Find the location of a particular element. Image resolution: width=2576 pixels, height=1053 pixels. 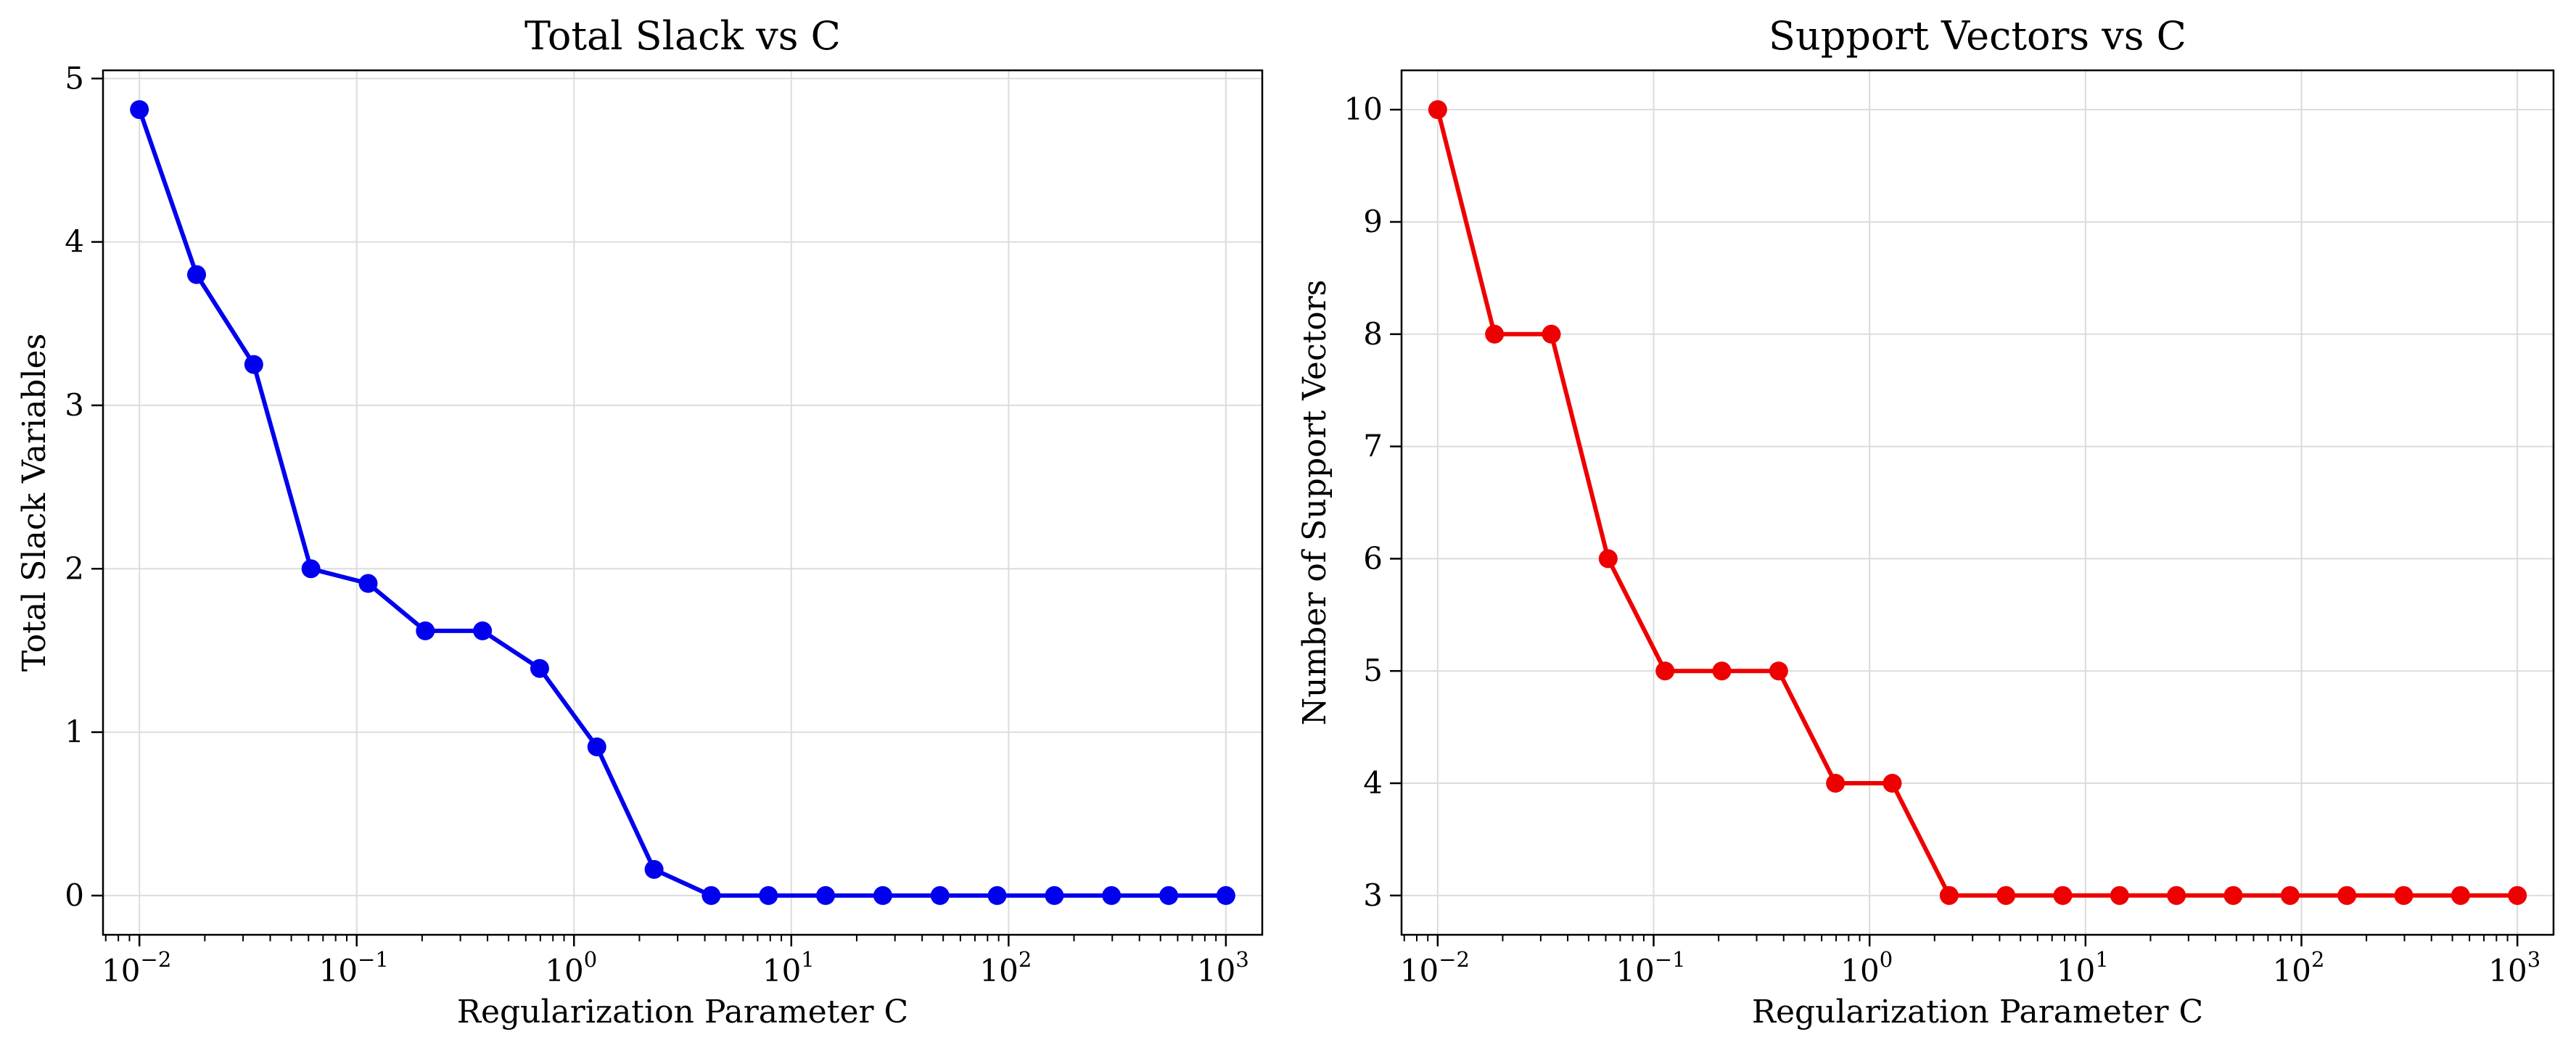

chart-title: Total Slack vs C is located at coordinates (682, 36).